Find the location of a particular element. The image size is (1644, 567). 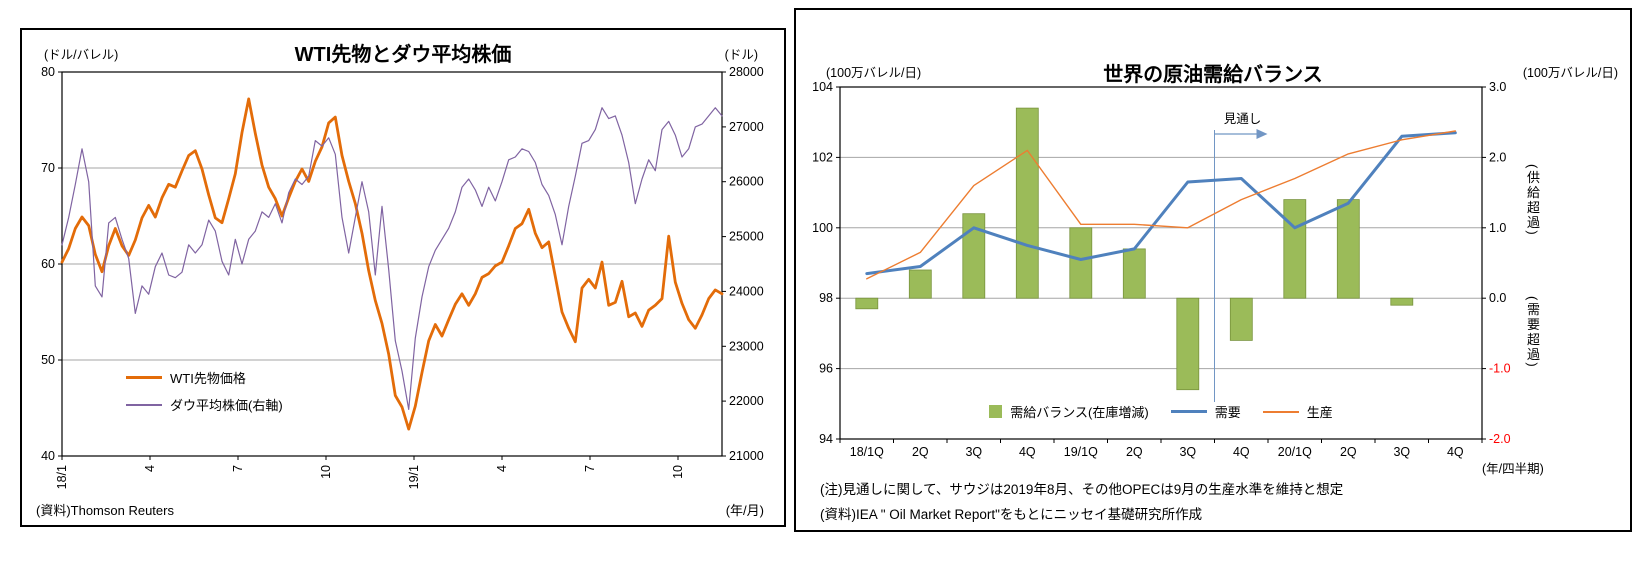

svg-text: 24000 is located at coordinates (746, 291).